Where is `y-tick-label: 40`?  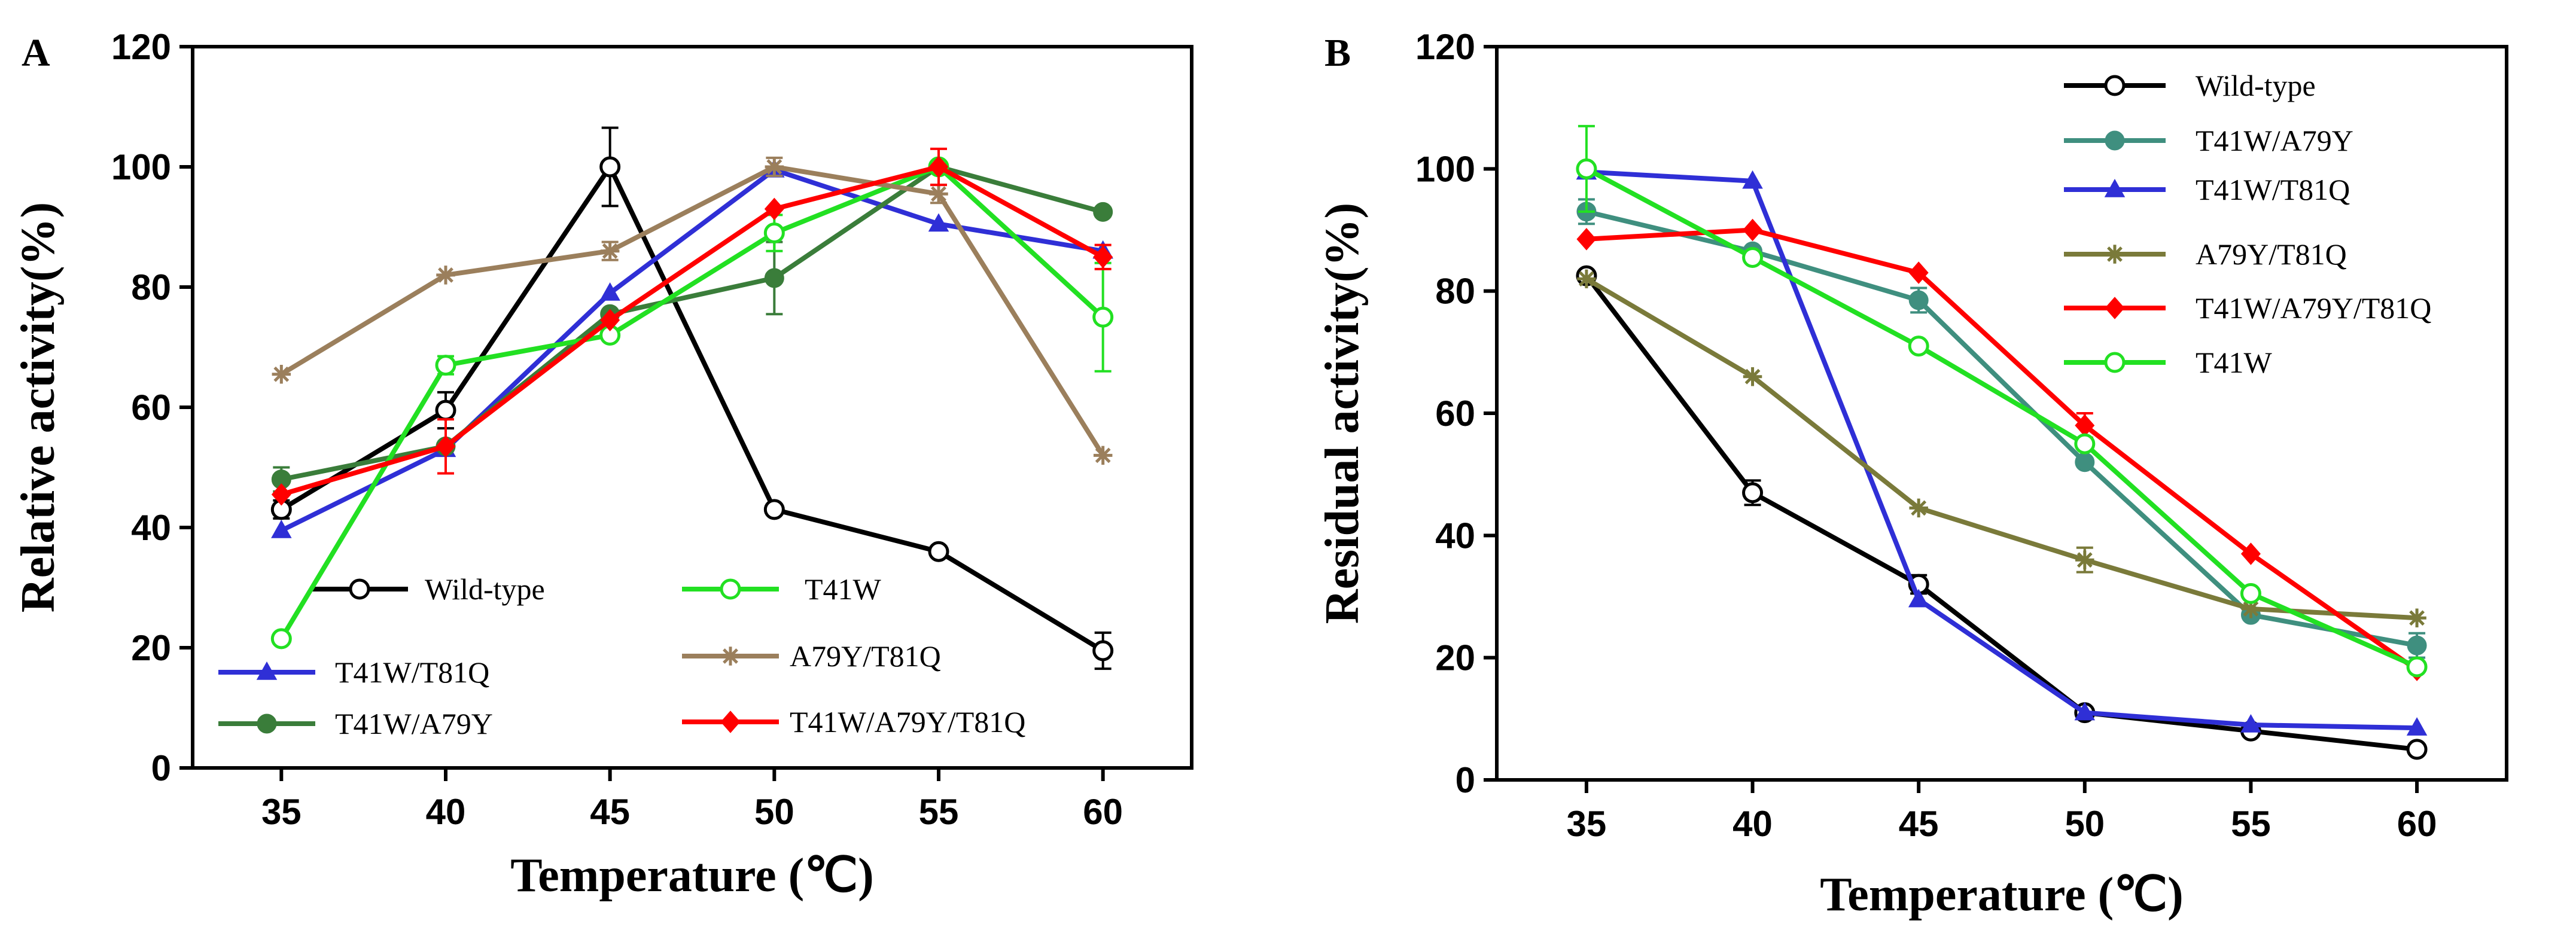 y-tick-label: 40 is located at coordinates (1455, 536).